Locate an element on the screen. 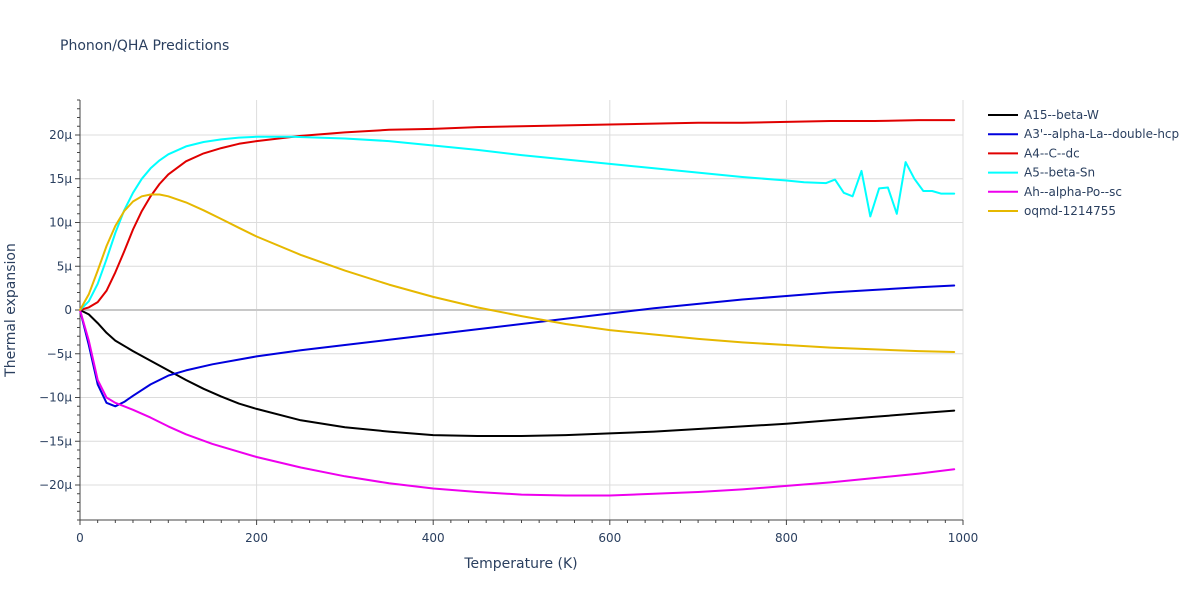  x-axis-title: Temperature (K) is located at coordinates (520, 564).